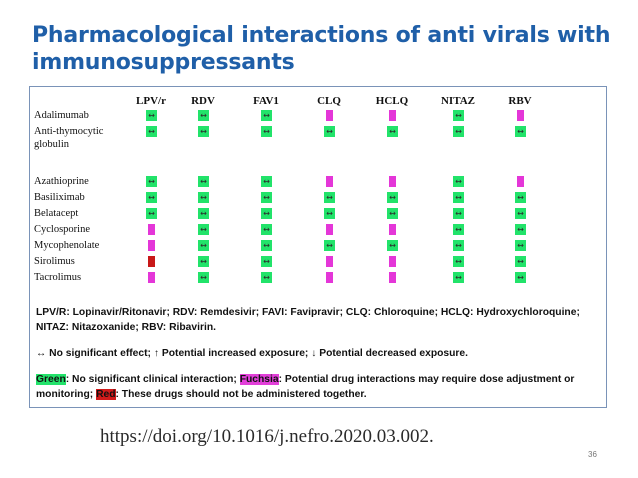 The width and height of the screenshot is (638, 478). I want to click on table-header-row: LPV/r RDV FAV1 CLQ HCLQ NITAZ RBV, so click(318, 103).